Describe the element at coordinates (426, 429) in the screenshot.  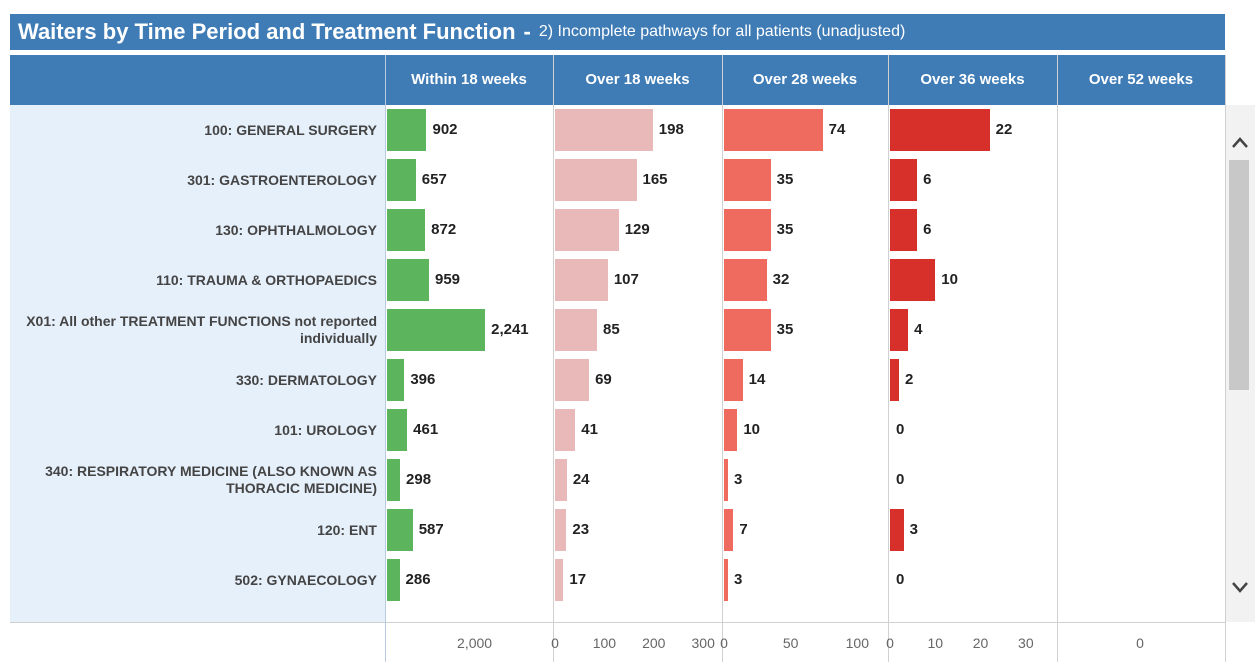
I see `value-label: 461` at that location.